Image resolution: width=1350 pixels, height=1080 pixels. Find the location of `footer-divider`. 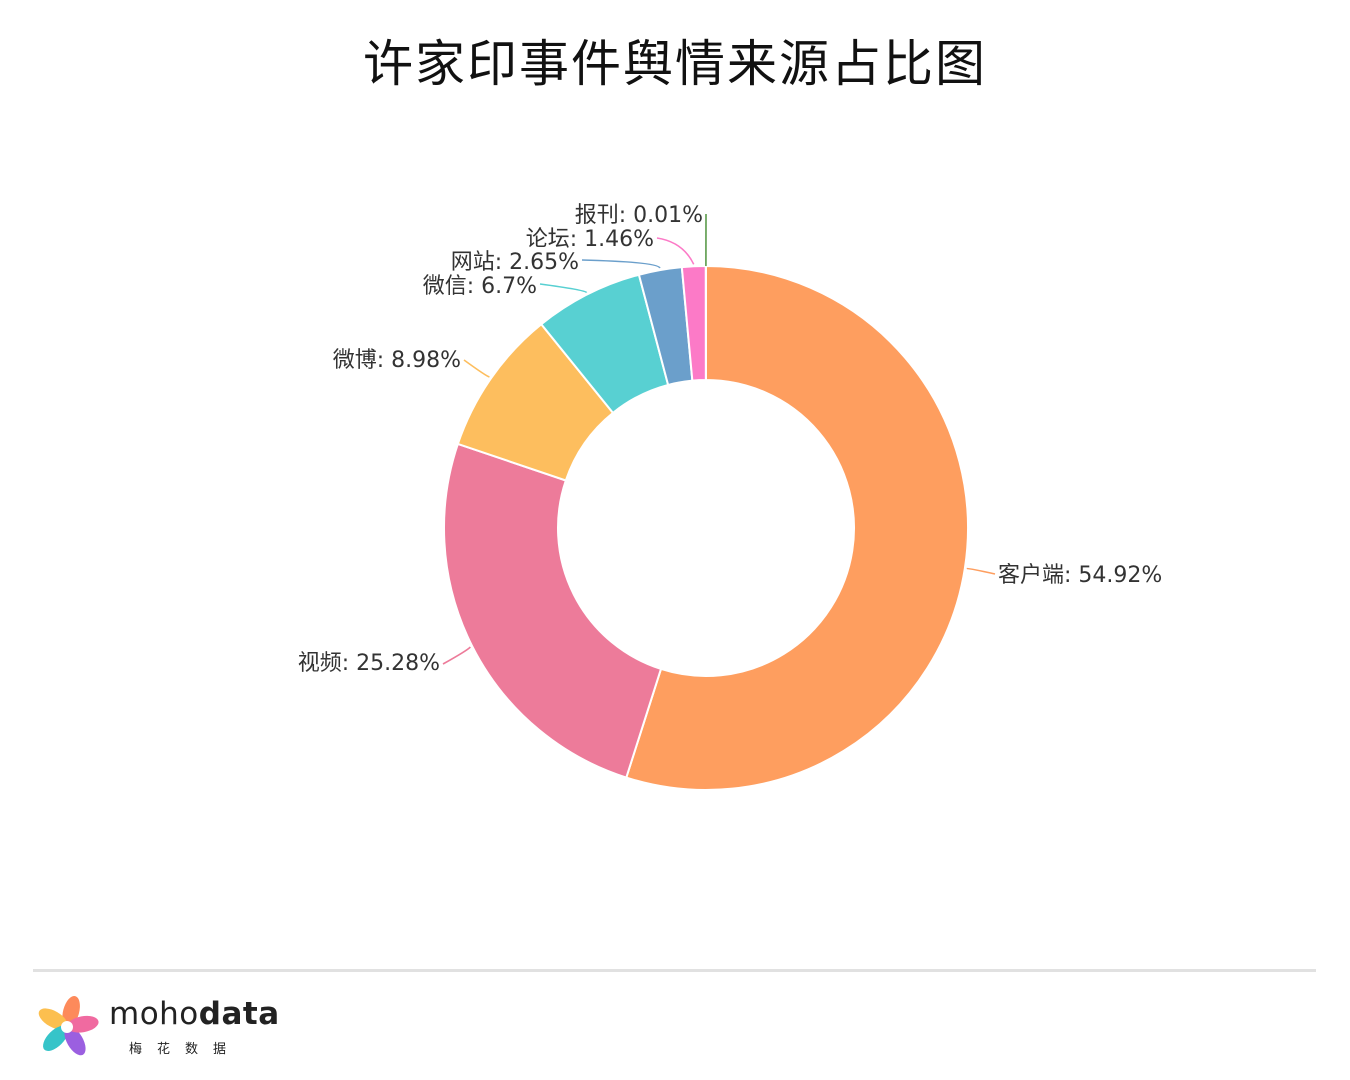

footer-divider is located at coordinates (674, 970).